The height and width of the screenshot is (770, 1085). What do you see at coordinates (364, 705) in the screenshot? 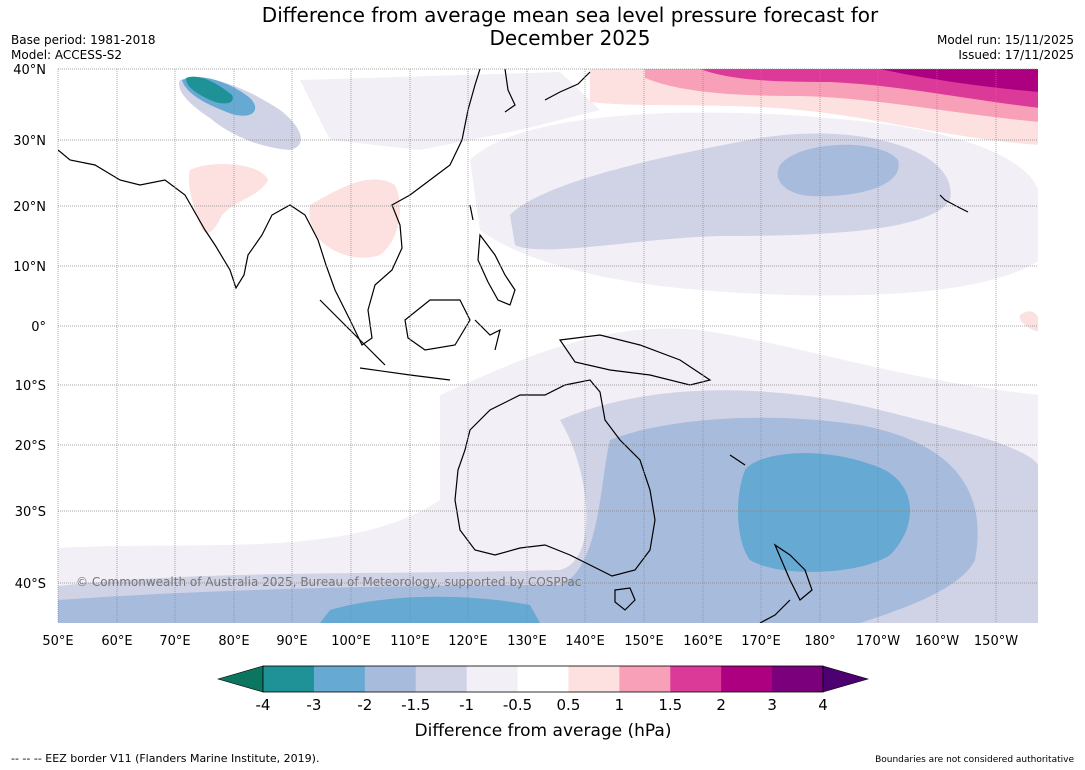
I see `colorbar-tick-label: -2` at bounding box center [364, 705].